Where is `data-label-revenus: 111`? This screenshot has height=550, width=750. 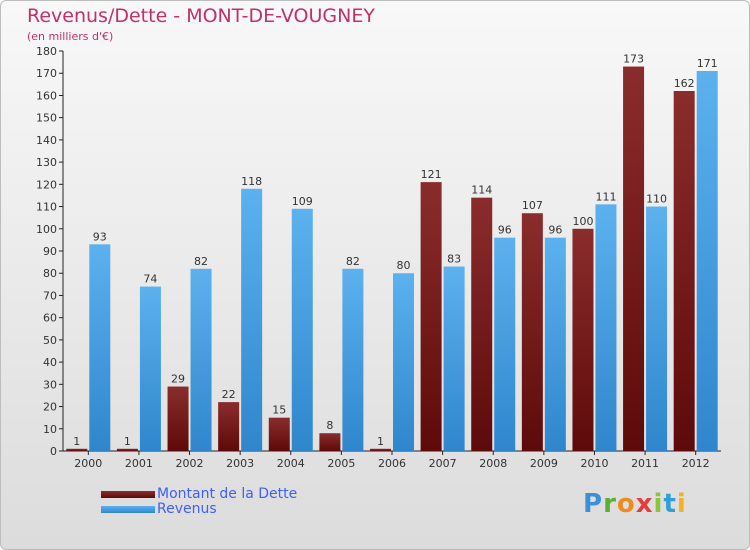 data-label-revenus: 111 is located at coordinates (605, 196).